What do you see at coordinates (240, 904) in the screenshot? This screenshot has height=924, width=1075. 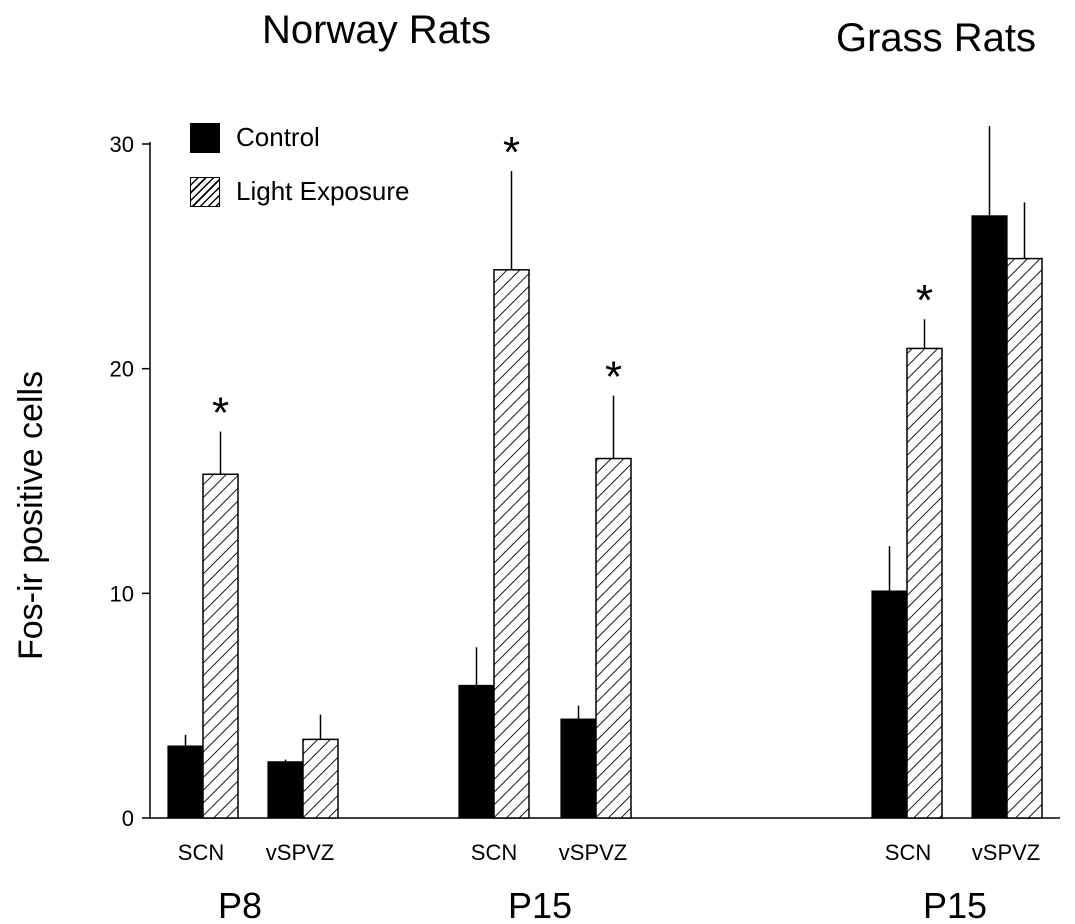 I see `age-group-label: P8` at bounding box center [240, 904].